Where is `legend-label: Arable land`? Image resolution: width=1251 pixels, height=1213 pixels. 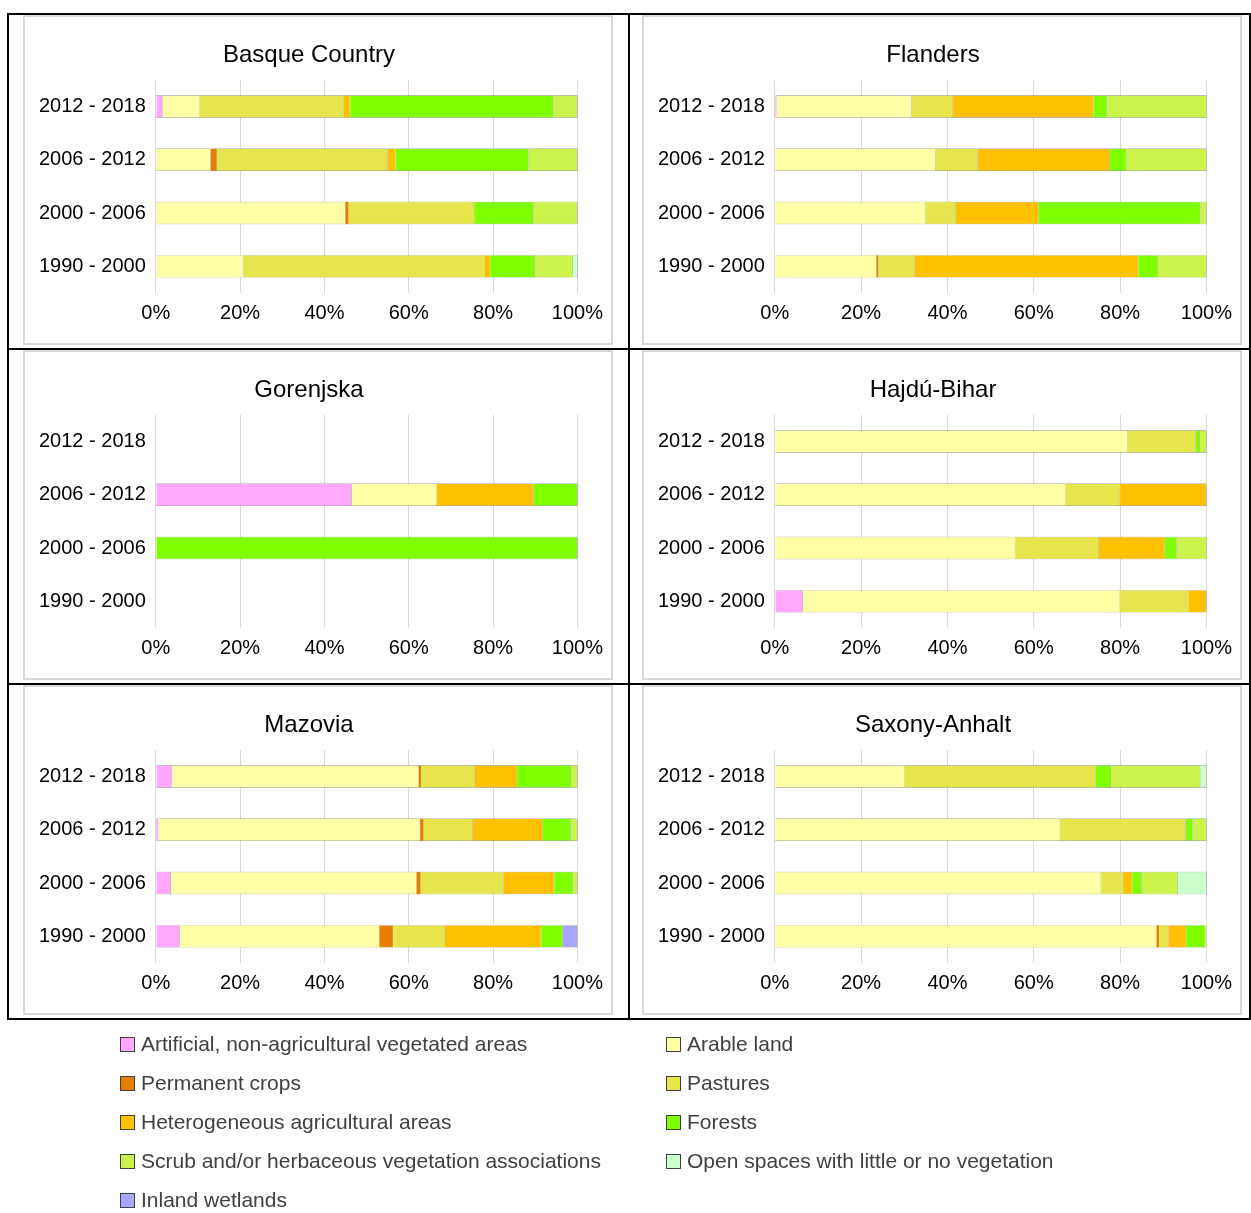 legend-label: Arable land is located at coordinates (740, 1044).